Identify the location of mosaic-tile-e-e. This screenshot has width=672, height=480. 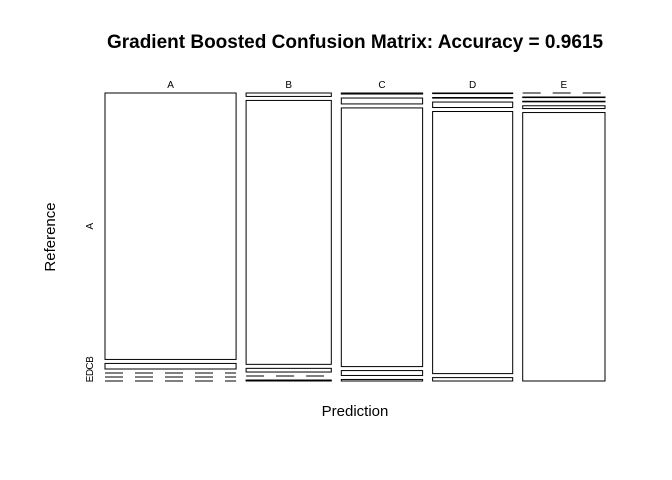
(564, 247).